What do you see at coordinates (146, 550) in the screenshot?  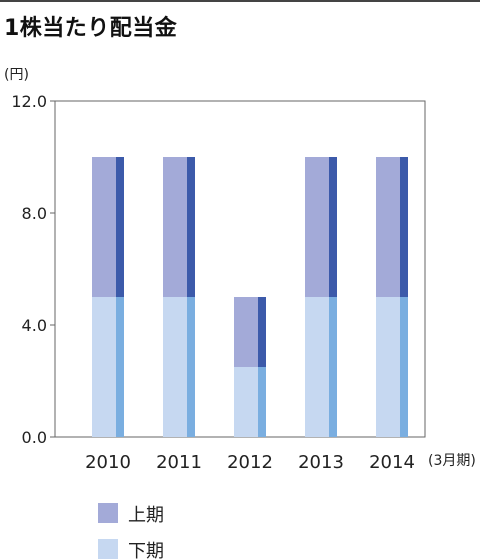 I see `legend-label: 下期` at bounding box center [146, 550].